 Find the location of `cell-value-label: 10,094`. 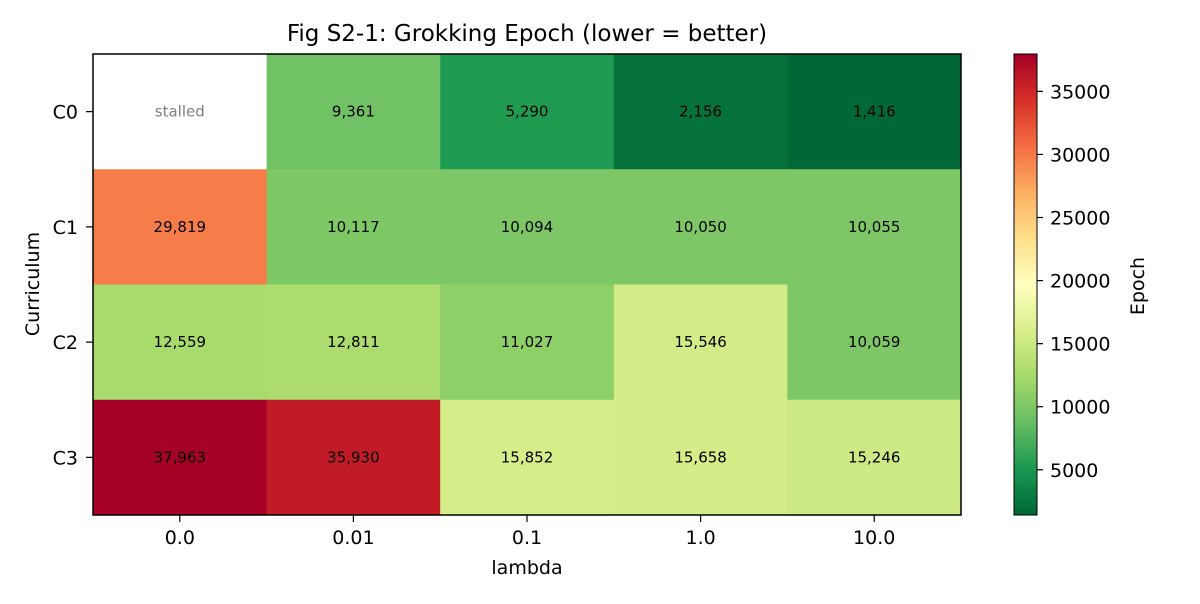

cell-value-label: 10,094 is located at coordinates (527, 227).